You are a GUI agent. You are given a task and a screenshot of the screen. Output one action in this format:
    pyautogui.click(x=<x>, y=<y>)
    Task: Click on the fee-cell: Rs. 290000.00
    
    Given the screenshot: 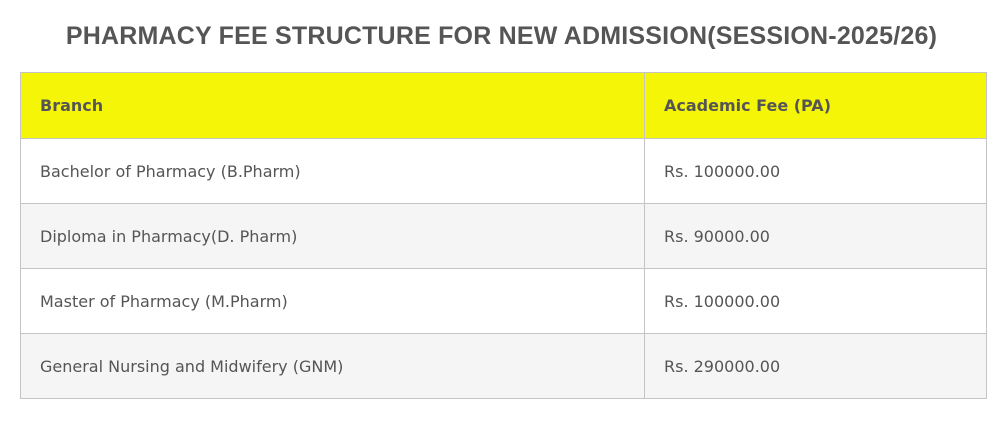 What is the action you would take?
    pyautogui.click(x=815, y=366)
    